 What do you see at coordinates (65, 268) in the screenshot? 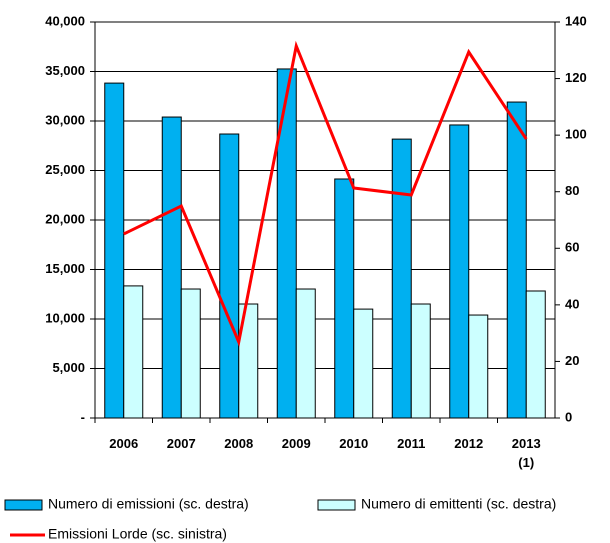
I see `y-tick-label: 15,000` at bounding box center [65, 268].